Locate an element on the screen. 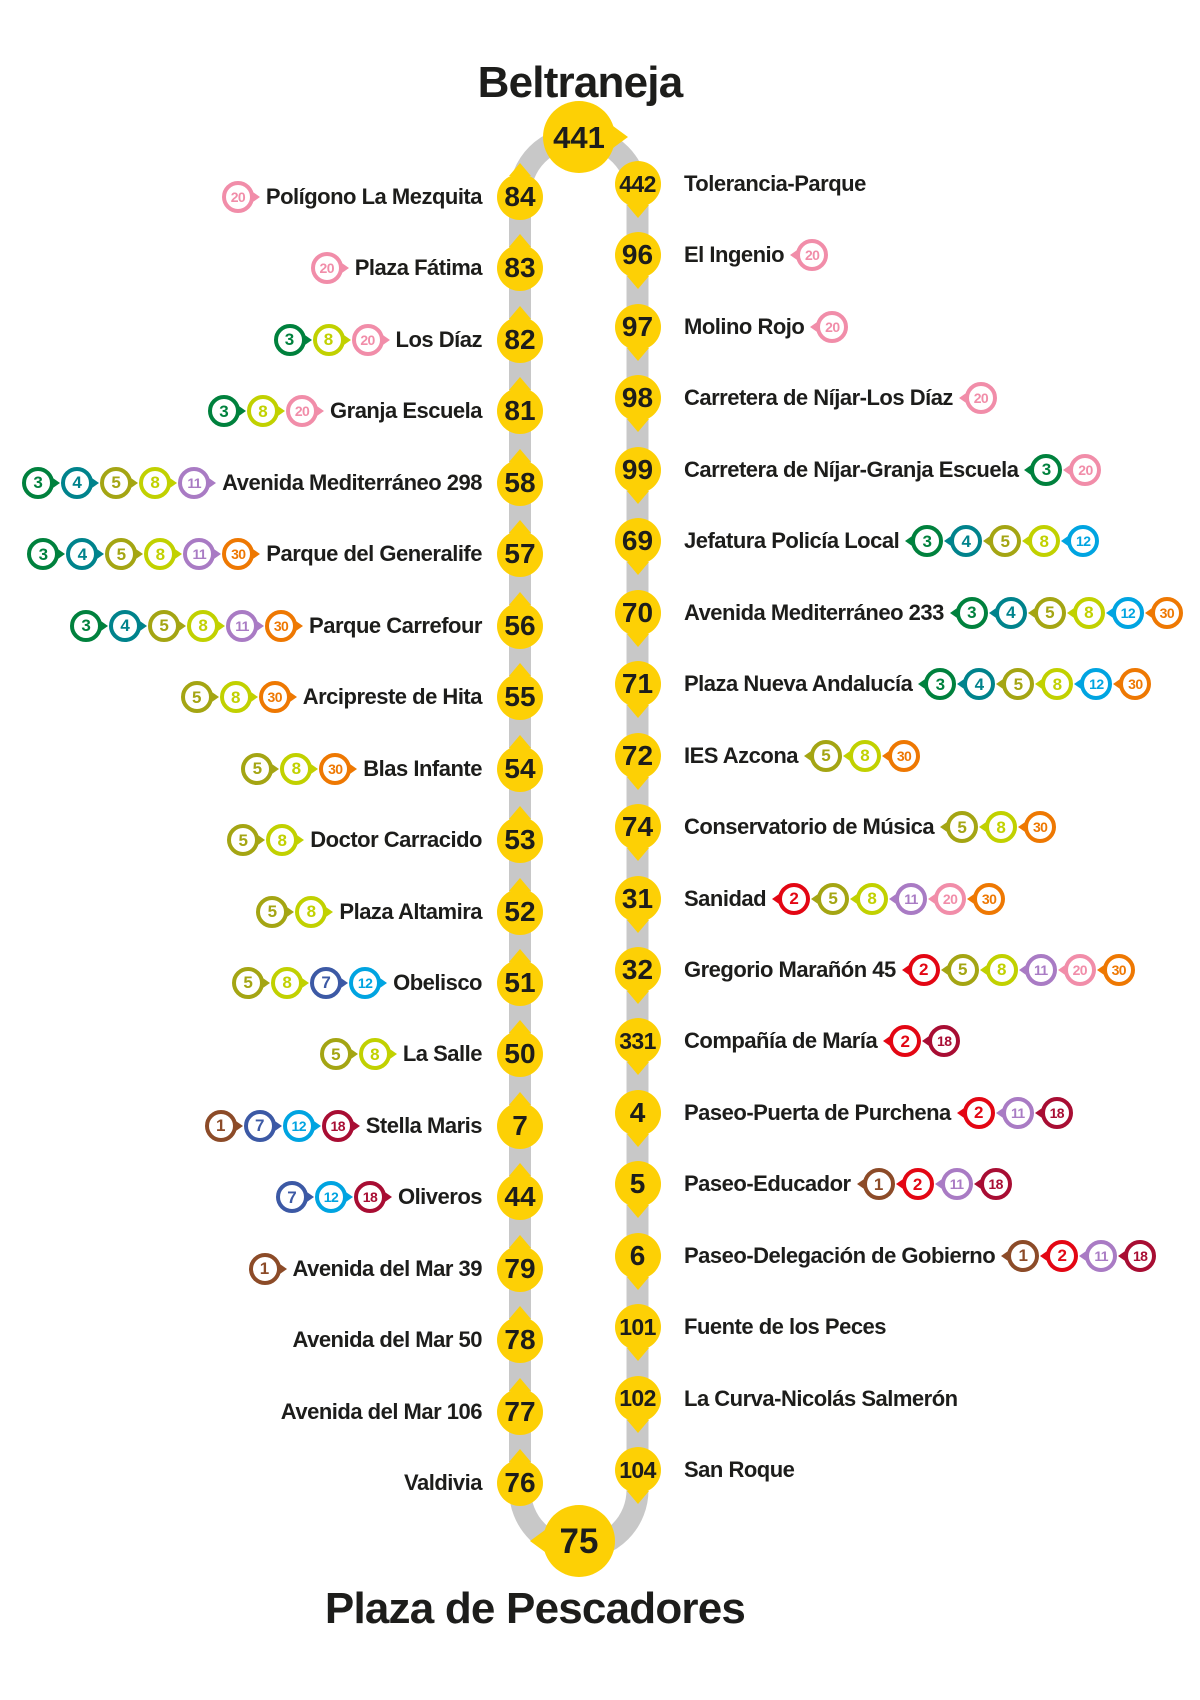  stop-row: La Curva-Nicolás Salmerón is located at coordinates (821, 1399).